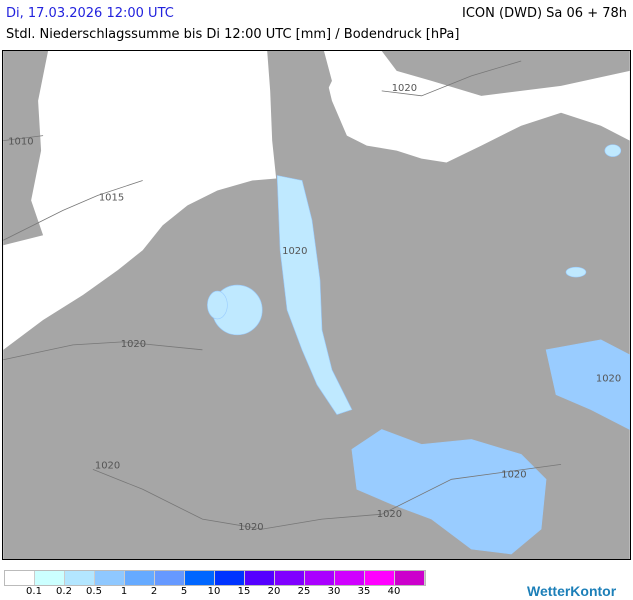  What do you see at coordinates (184, 591) in the screenshot?
I see `legend-label: 5` at bounding box center [184, 591].